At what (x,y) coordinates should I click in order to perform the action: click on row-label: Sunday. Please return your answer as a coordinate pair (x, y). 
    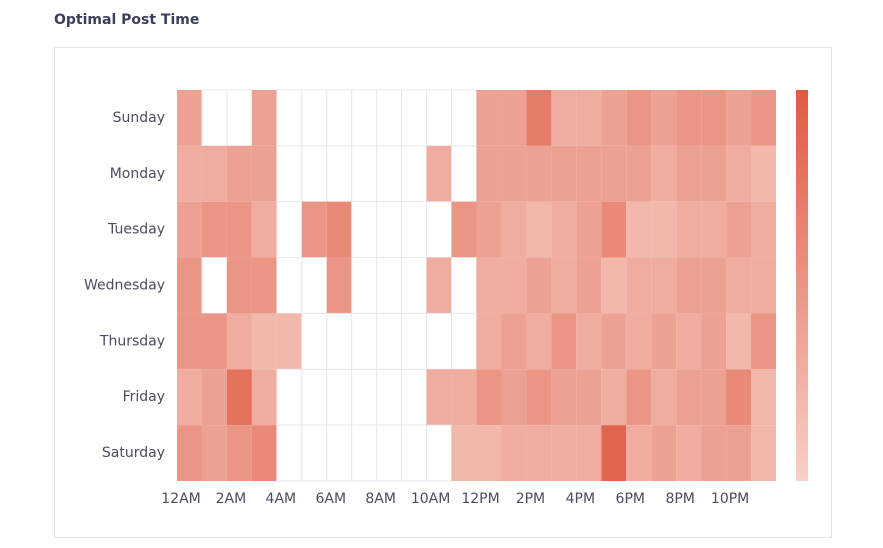
    Looking at the image, I should click on (139, 118).